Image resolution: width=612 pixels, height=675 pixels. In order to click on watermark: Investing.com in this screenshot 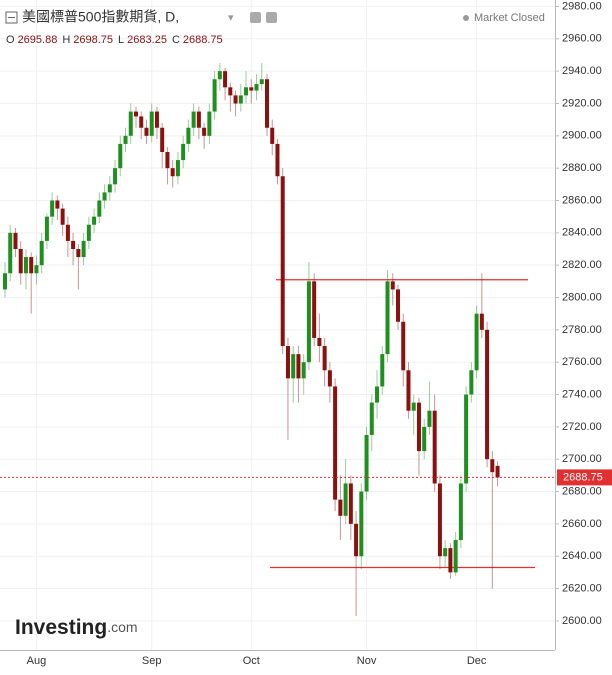, I will do `click(76, 627)`.